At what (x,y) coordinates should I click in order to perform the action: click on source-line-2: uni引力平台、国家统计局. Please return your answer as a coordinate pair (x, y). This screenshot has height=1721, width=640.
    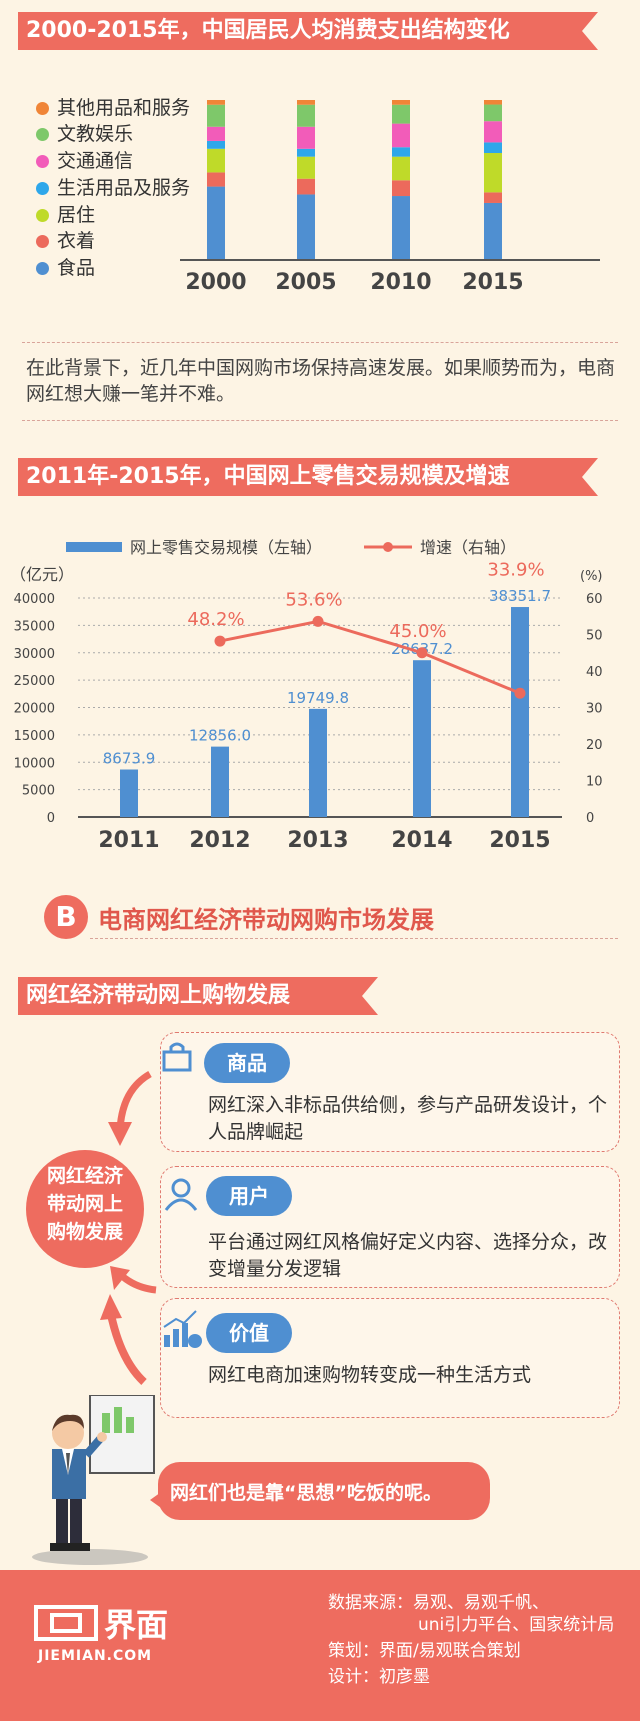
    Looking at the image, I should click on (516, 1625).